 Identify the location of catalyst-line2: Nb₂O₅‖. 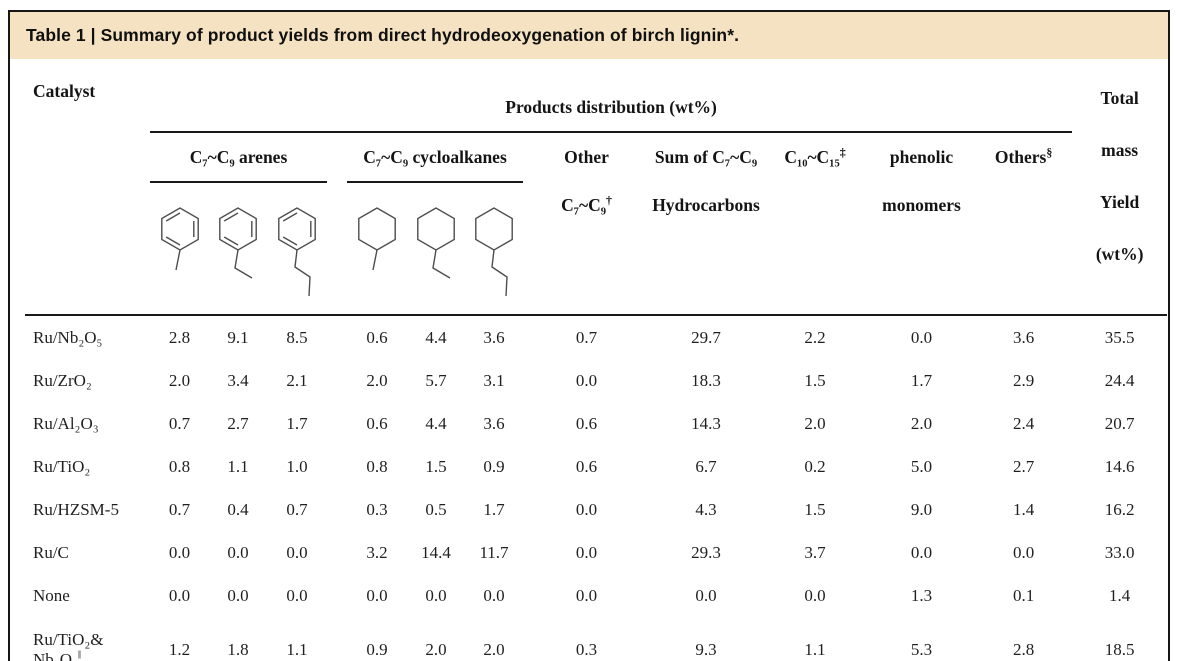
(57, 654).